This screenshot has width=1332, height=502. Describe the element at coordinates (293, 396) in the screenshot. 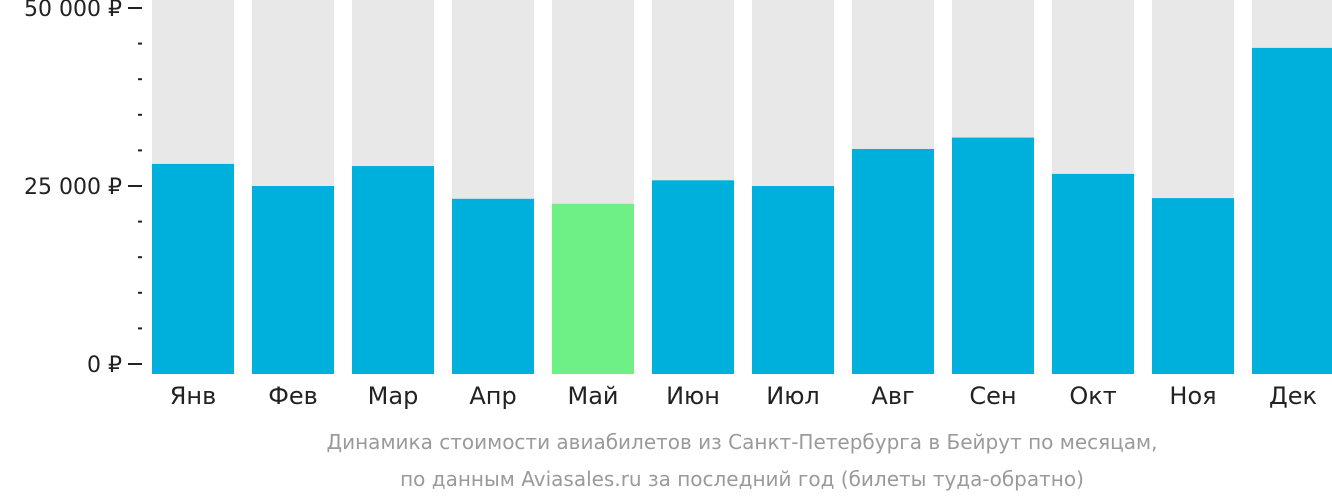

I see `x-tick-label-2: Фев` at that location.